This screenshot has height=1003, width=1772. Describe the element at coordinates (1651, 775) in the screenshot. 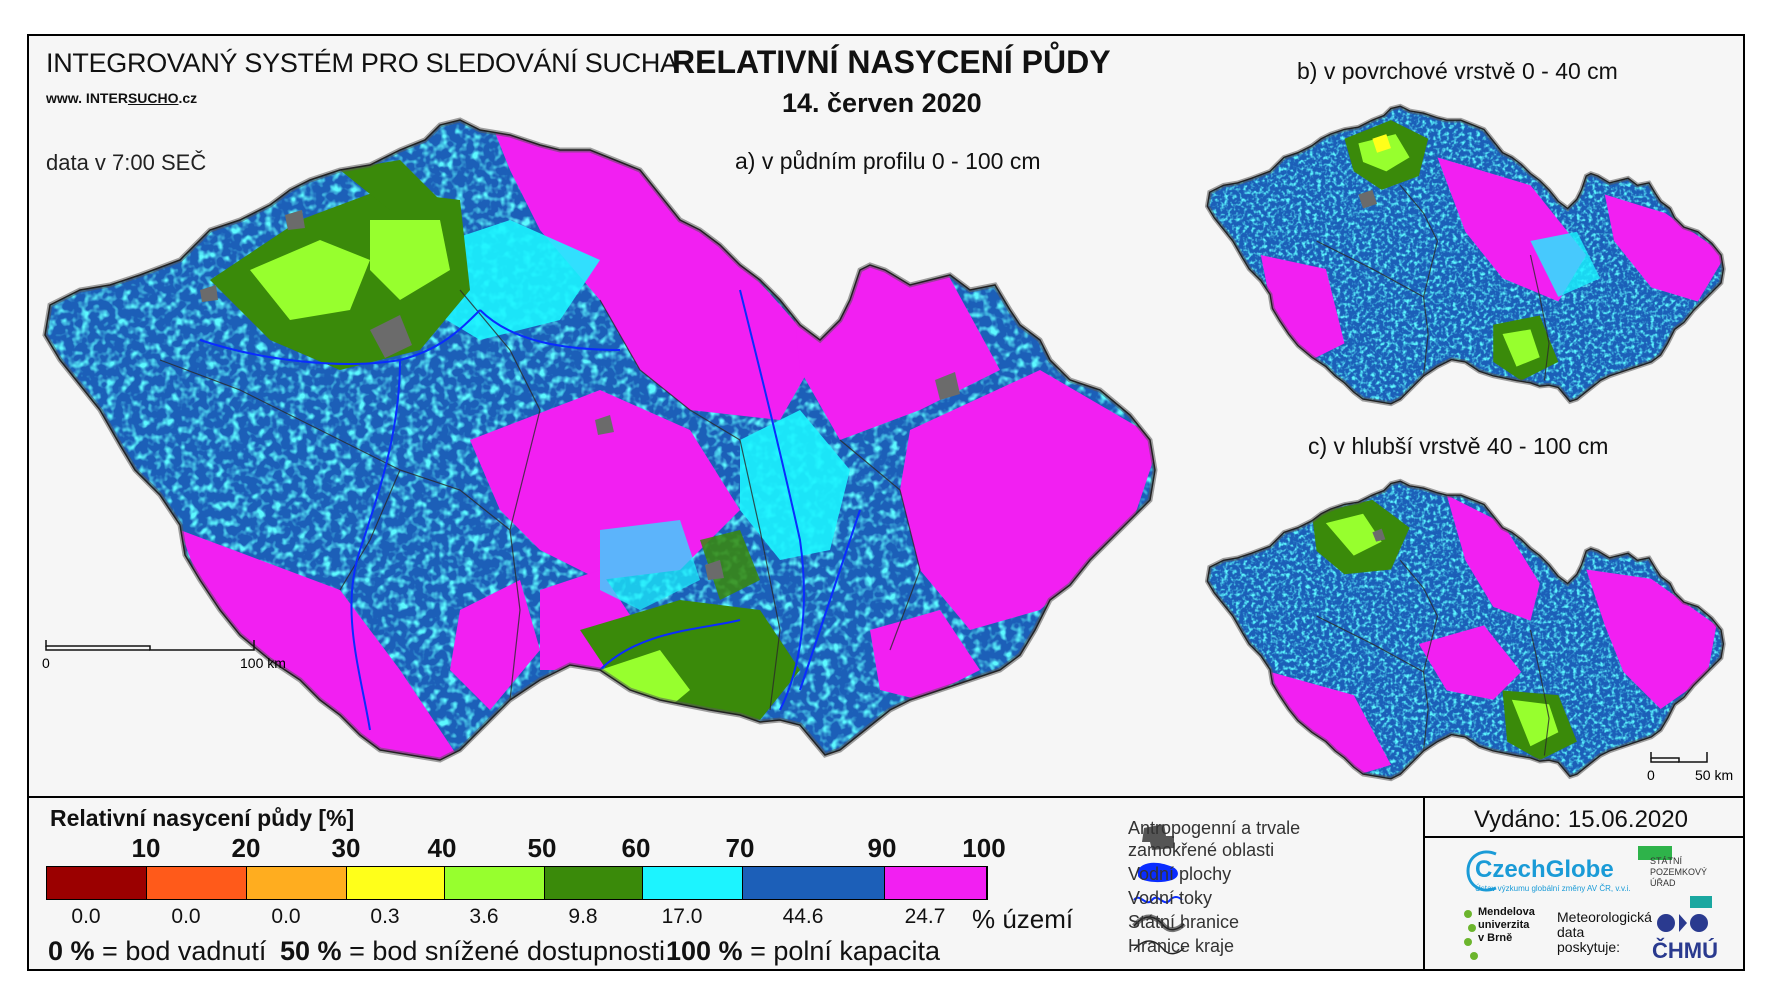

I see `scale-c-zero: 0` at that location.